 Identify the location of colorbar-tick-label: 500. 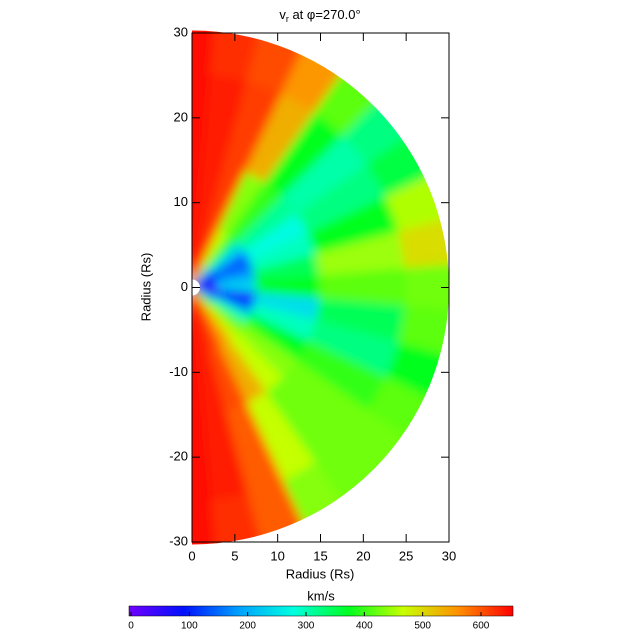
(422, 626).